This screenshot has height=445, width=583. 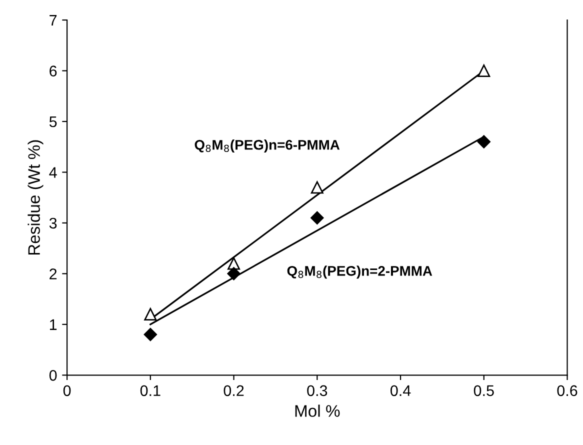 I want to click on x-tick-label: 0, so click(x=67, y=390).